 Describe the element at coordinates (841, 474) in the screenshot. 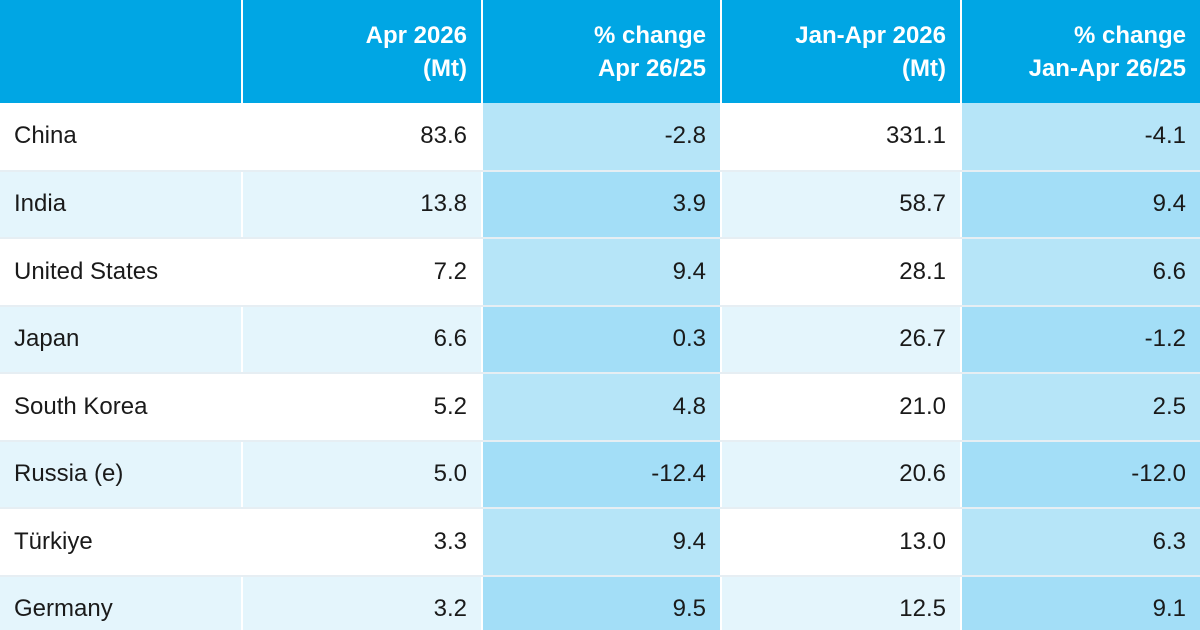

I see `jan-apr-2026-value: 20.6` at that location.